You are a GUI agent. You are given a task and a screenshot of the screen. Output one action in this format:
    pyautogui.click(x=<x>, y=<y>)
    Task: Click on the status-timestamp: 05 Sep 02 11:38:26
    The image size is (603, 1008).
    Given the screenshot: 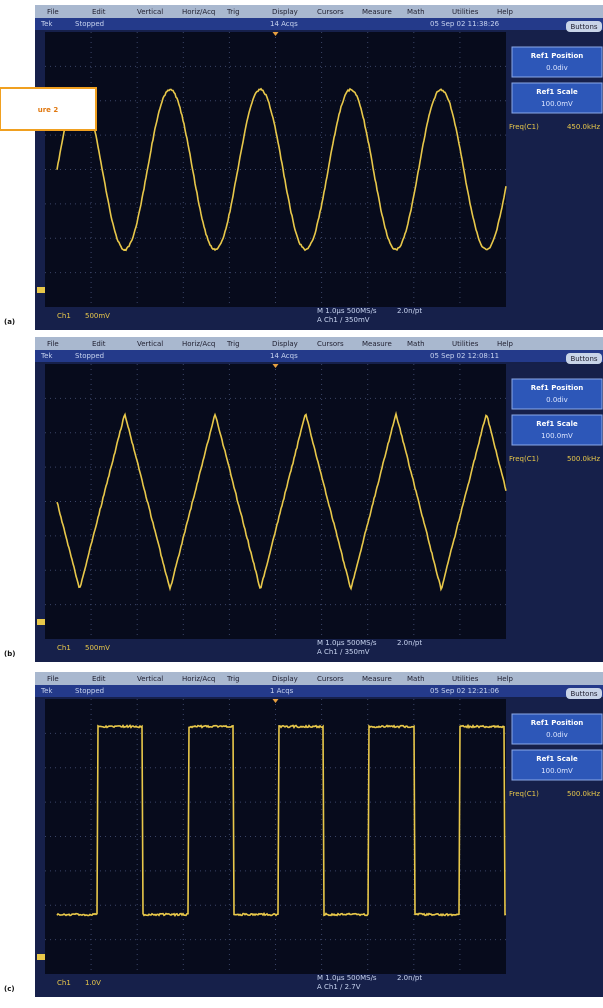 What is the action you would take?
    pyautogui.click(x=465, y=24)
    